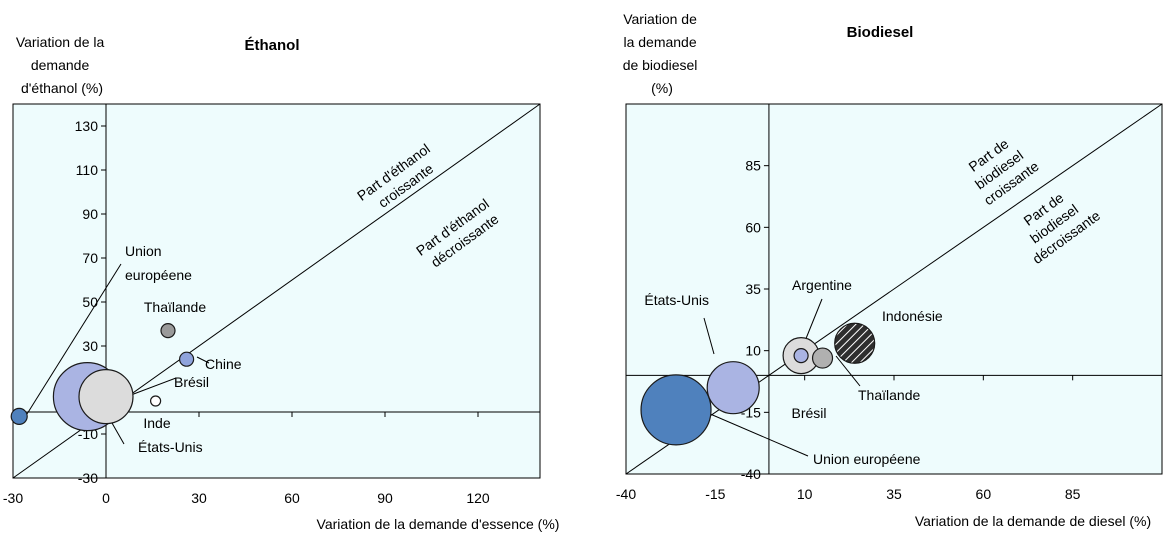 The height and width of the screenshot is (536, 1175). Describe the element at coordinates (87, 170) in the screenshot. I see `y-tick-label: 110` at that location.